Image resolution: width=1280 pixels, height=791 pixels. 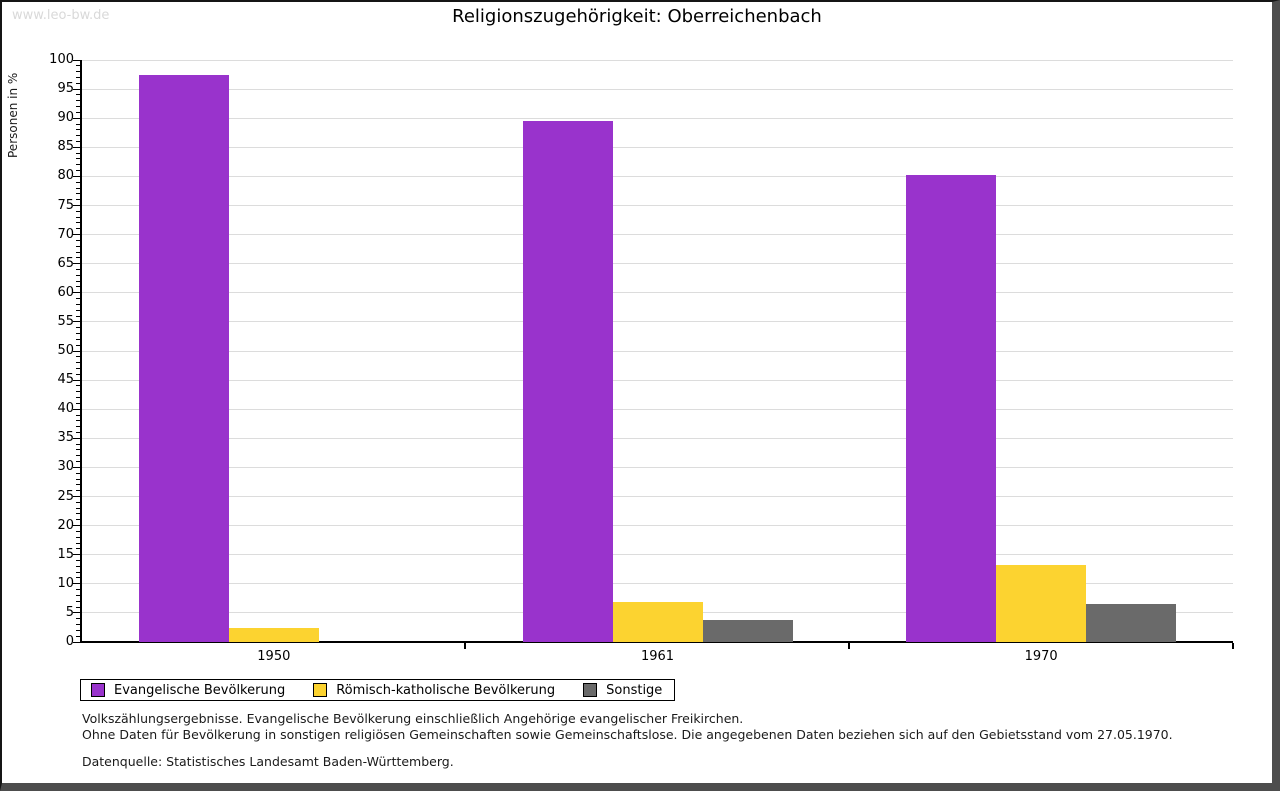 I want to click on y-tick-label: 90, so click(x=65, y=118).